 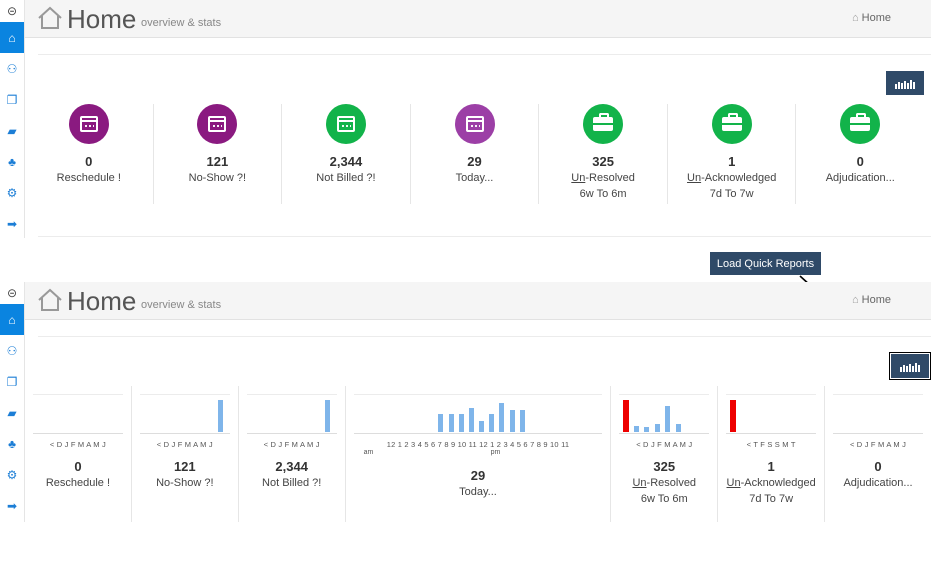 I want to click on stat-card: < D J F M A M J 2,344 Not Billed ?!, so click(x=291, y=454).